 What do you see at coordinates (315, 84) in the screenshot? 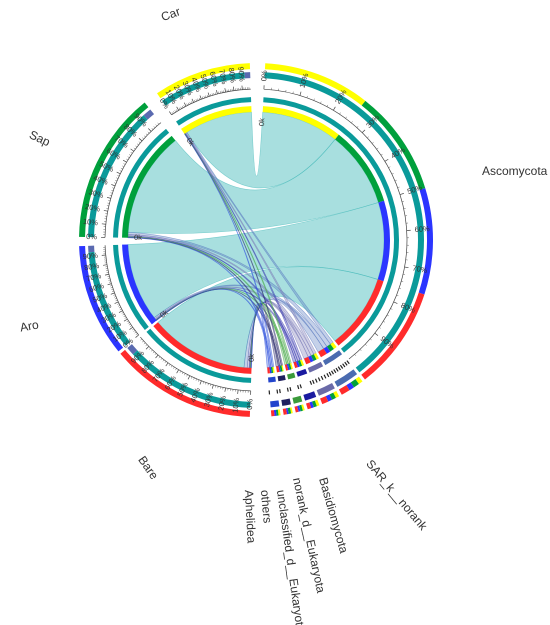
I see `taxon-outer-ascomycota-car` at bounding box center [315, 84].